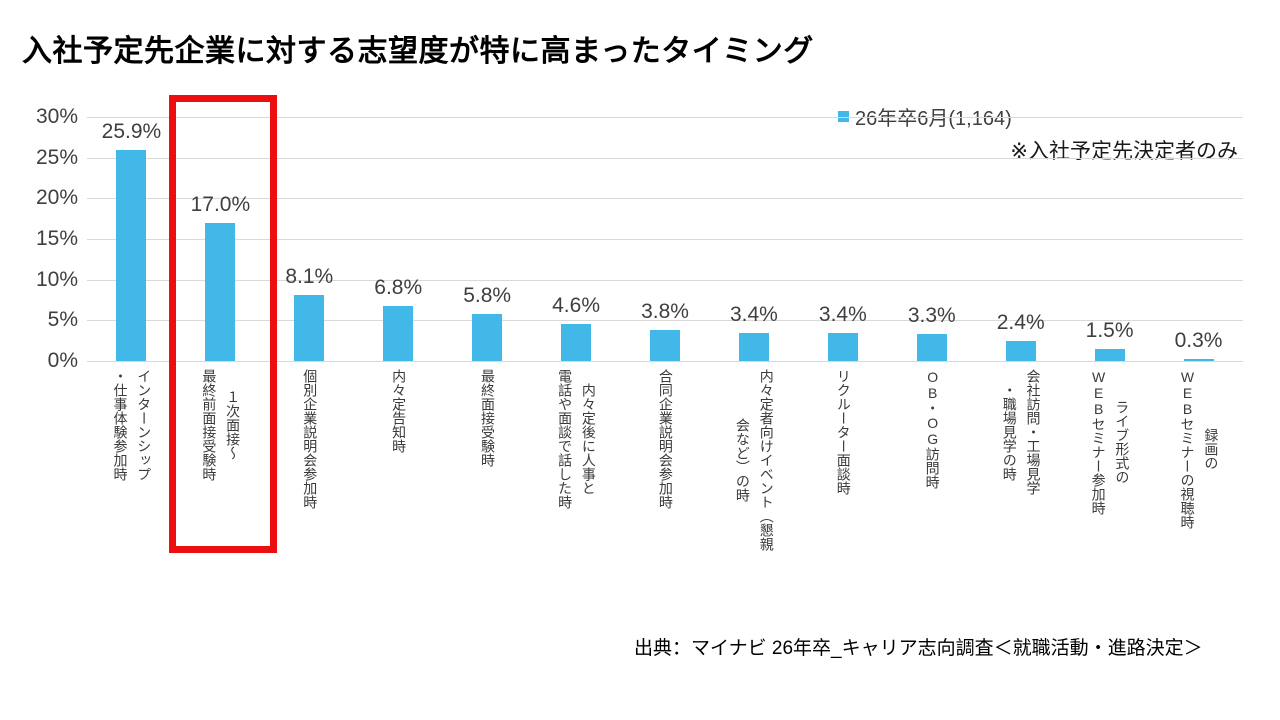  Describe the element at coordinates (56, 238) in the screenshot. I see `y-axis-tick-label: 15%` at that location.